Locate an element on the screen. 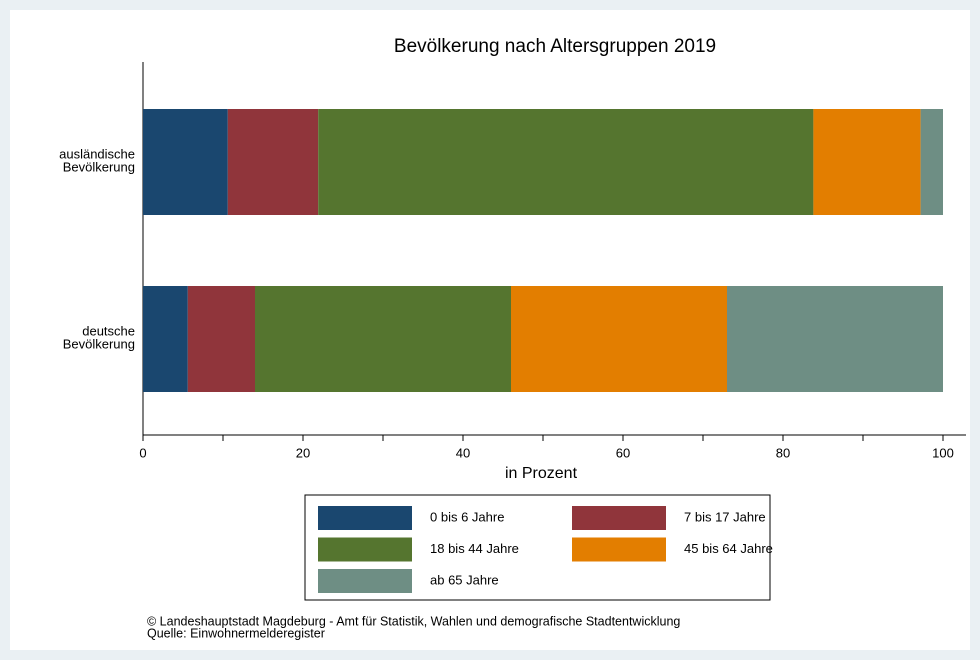 The width and height of the screenshot is (980, 660). x-tick-label: 100 is located at coordinates (943, 452).